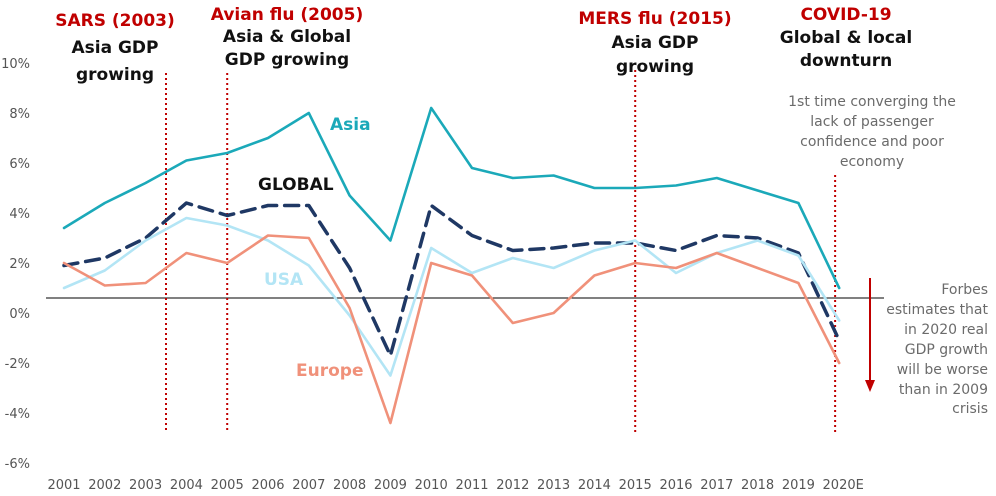 The width and height of the screenshot is (996, 496). Describe the element at coordinates (284, 280) in the screenshot. I see `series-label-usa: USA` at that location.